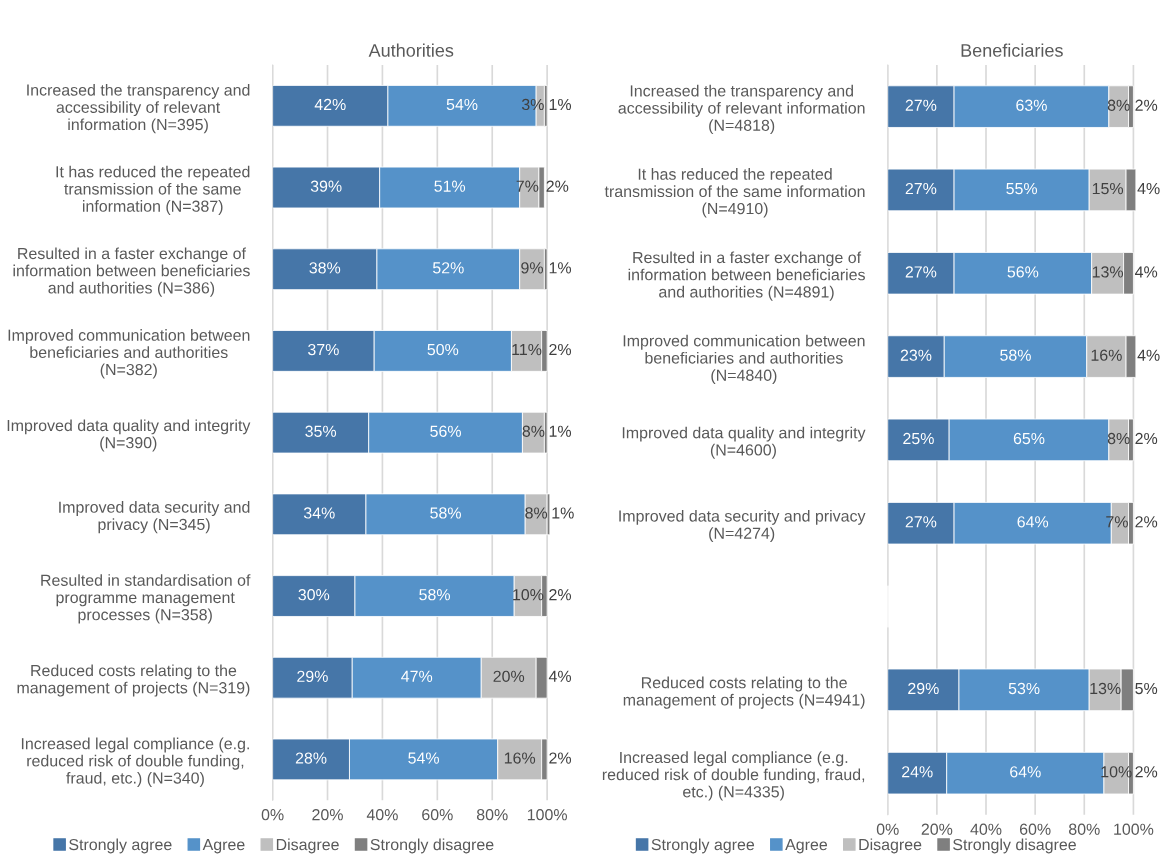 This screenshot has height=855, width=1165. What do you see at coordinates (734, 193) in the screenshot?
I see `y-tick-label: It has reduced the repeated transmission of the same information (N=4910)` at bounding box center [734, 193].